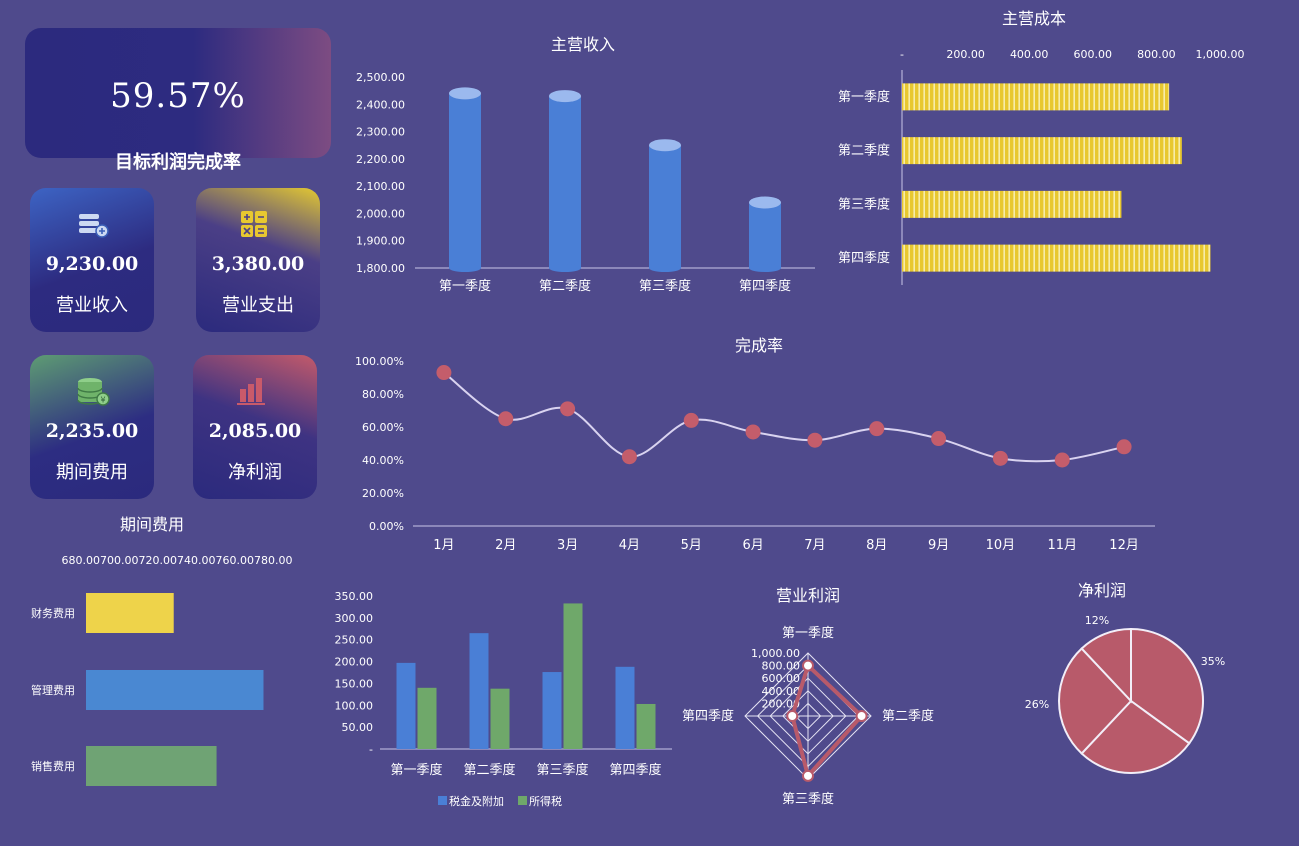 This screenshot has width=1299, height=846. What do you see at coordinates (354, 683) in the screenshot?
I see `y-tick-label: 150.00` at bounding box center [354, 683].